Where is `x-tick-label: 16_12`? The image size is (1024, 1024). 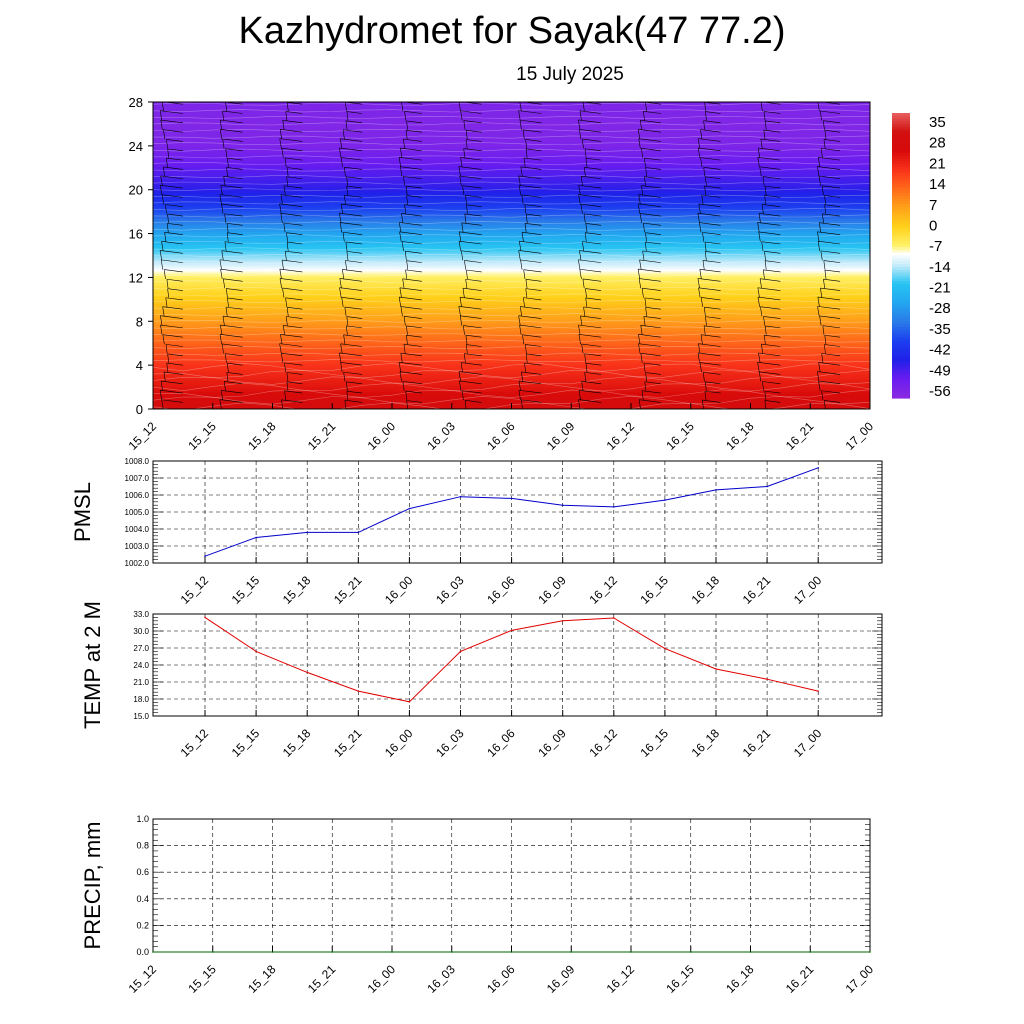 x-tick-label: 16_12 is located at coordinates (621, 979).